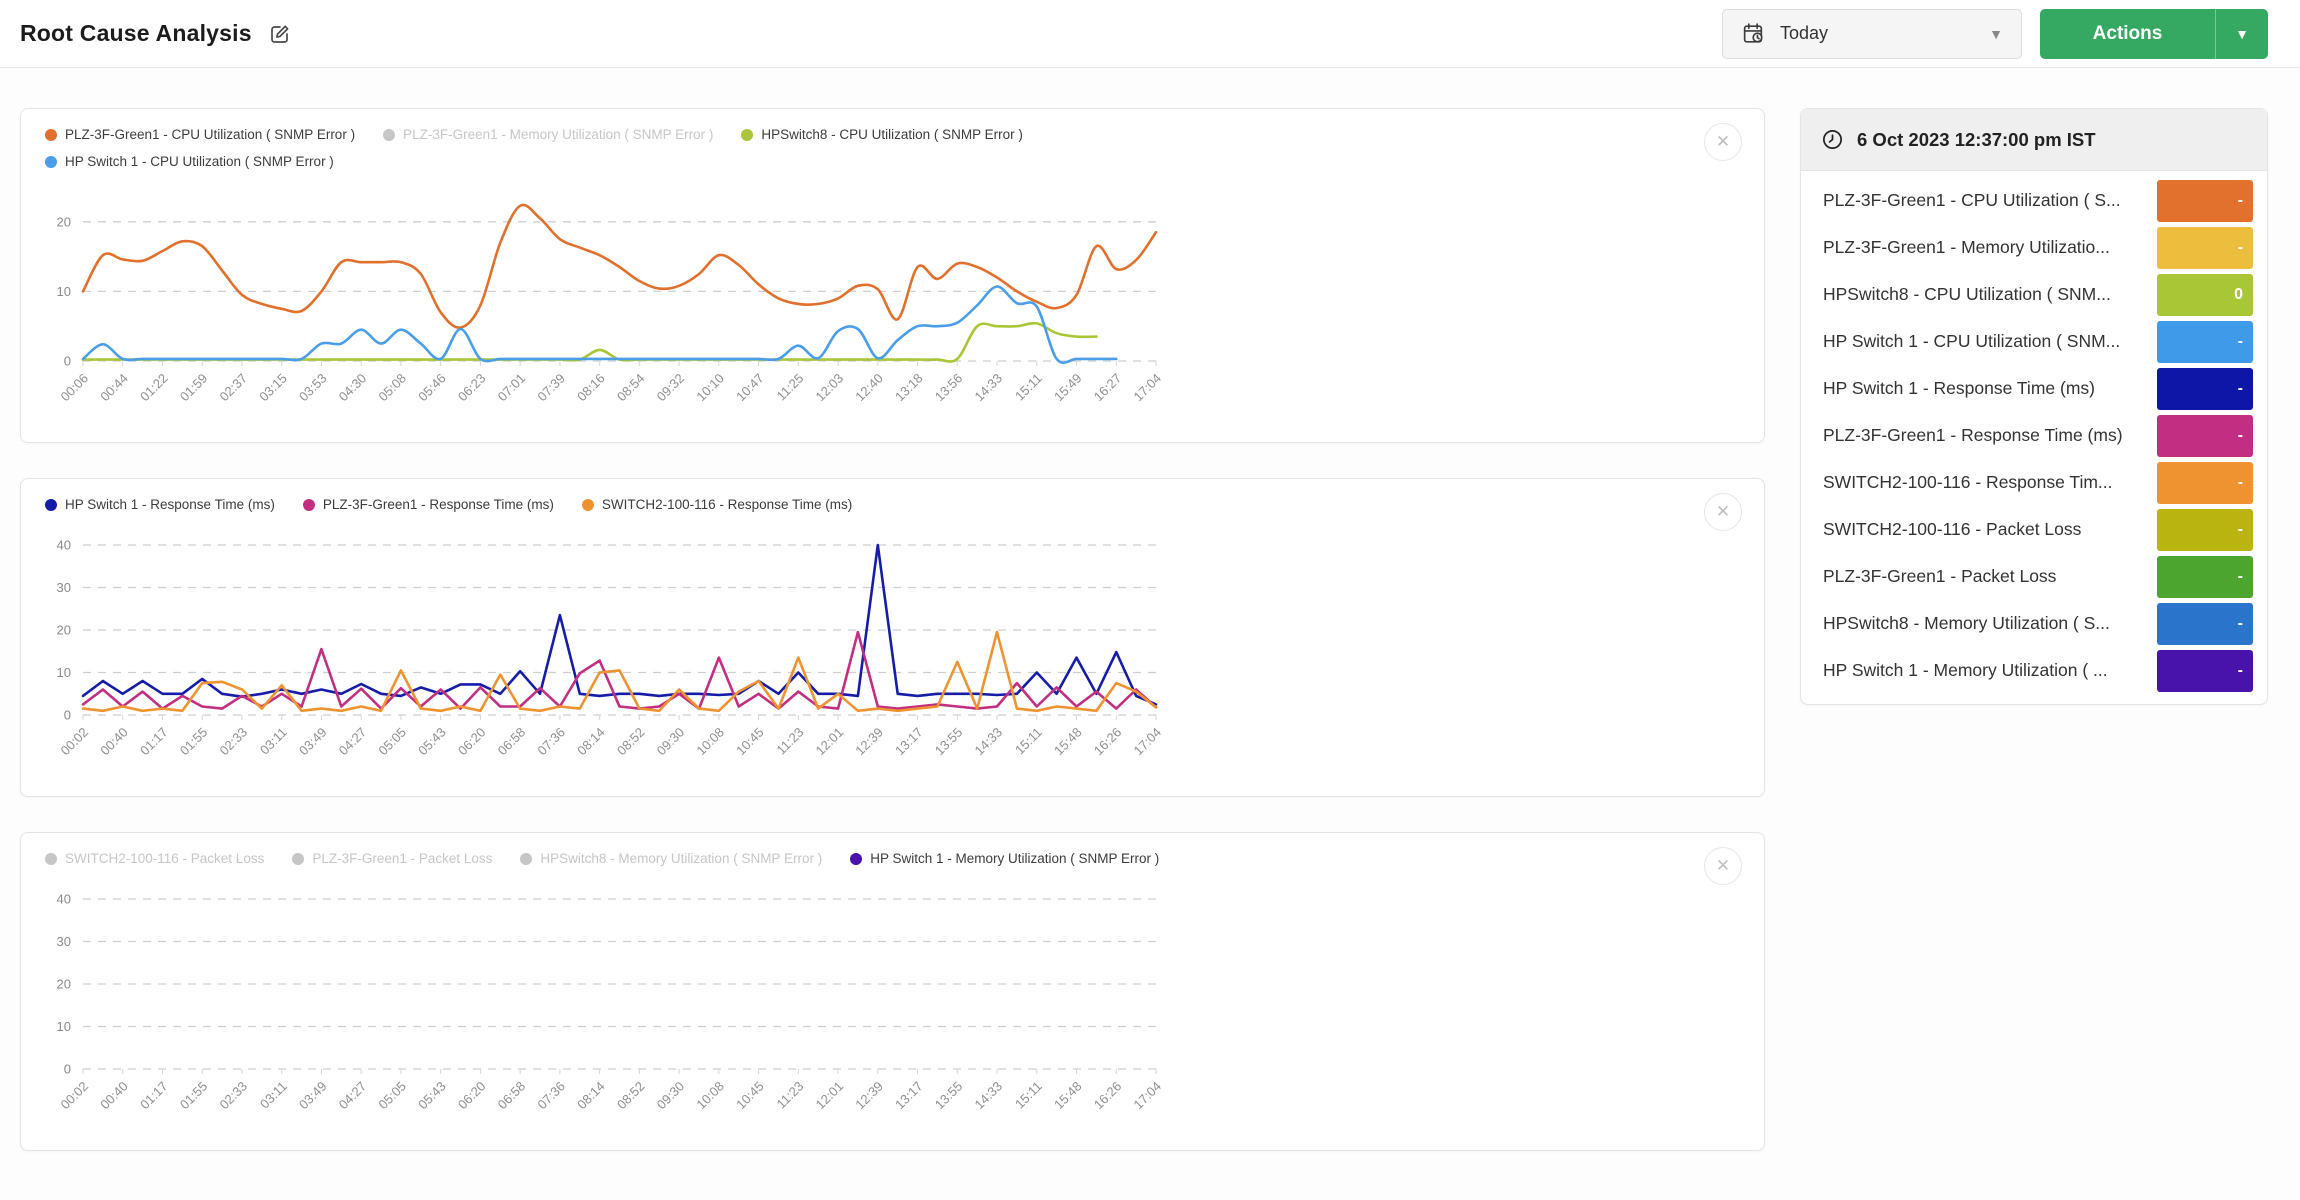  What do you see at coordinates (1959, 388) in the screenshot?
I see `metric-label: HP Switch 1 - Response Time (ms)` at bounding box center [1959, 388].